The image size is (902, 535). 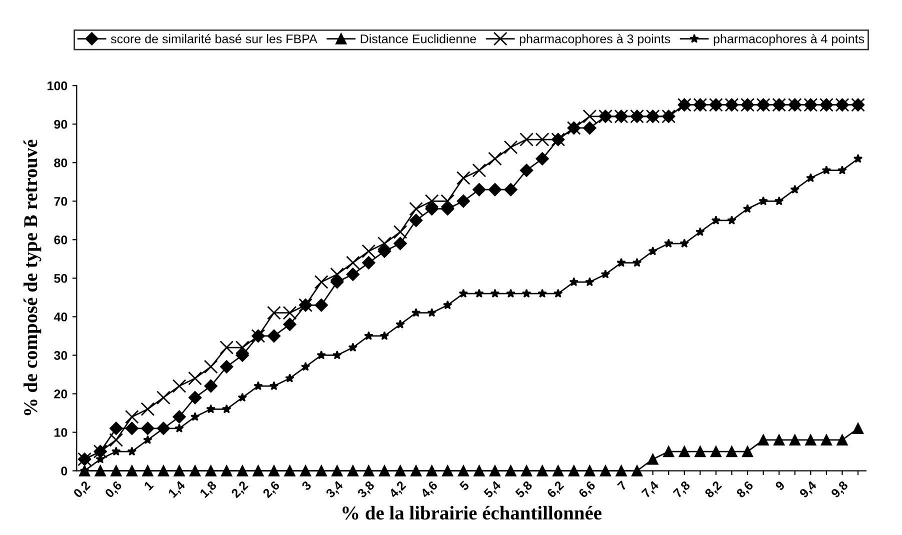 I want to click on x-tick-label: 5,4, so click(x=493, y=490).